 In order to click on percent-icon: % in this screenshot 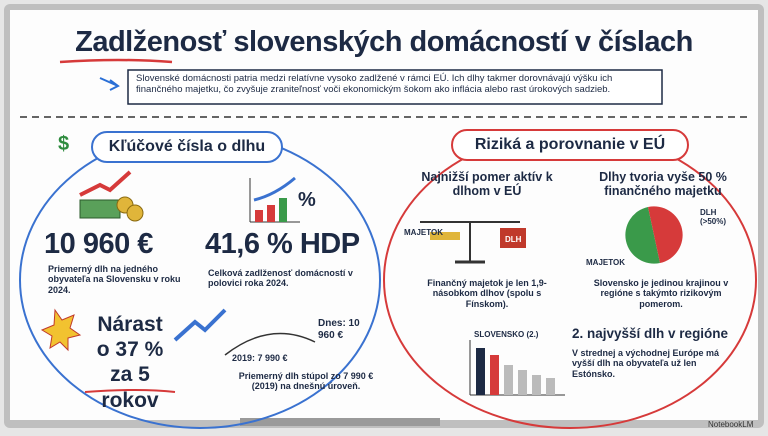, I will do `click(307, 200)`.